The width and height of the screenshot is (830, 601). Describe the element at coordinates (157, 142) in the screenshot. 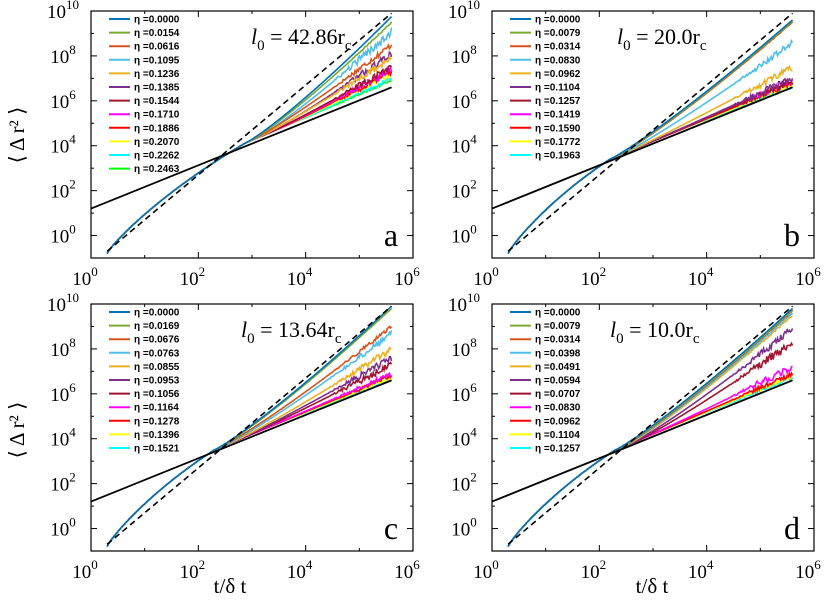

I see `legend-label: η =0.2070` at that location.